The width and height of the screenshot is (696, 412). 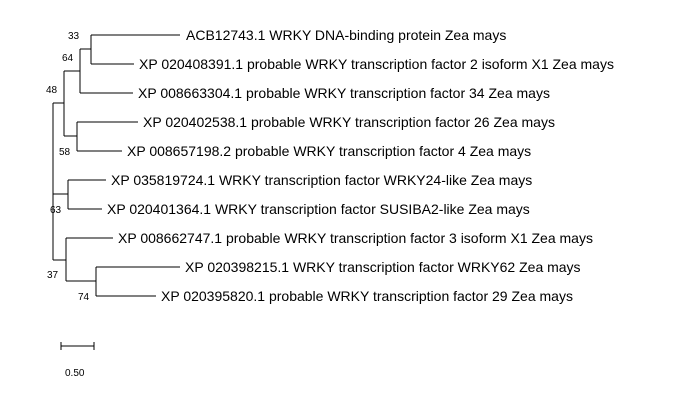 I want to click on bootstrap-48: 48, so click(x=52, y=90).